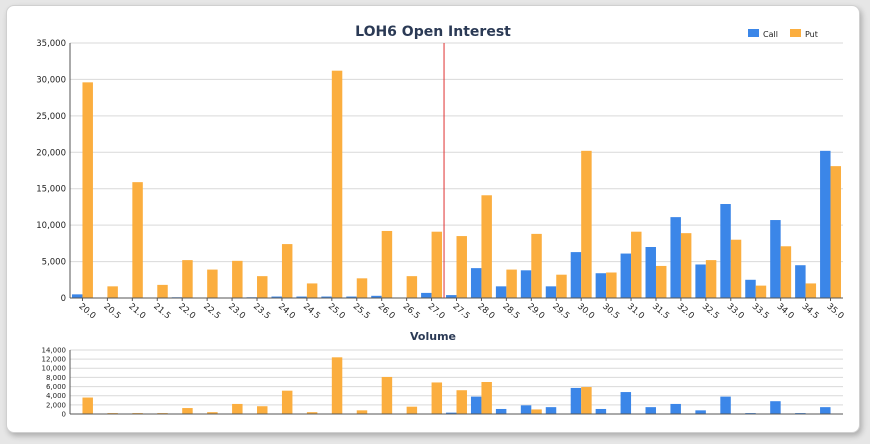 Image resolution: width=870 pixels, height=444 pixels. What do you see at coordinates (56, 405) in the screenshot?
I see `y-tick-label: 2,000` at bounding box center [56, 405].